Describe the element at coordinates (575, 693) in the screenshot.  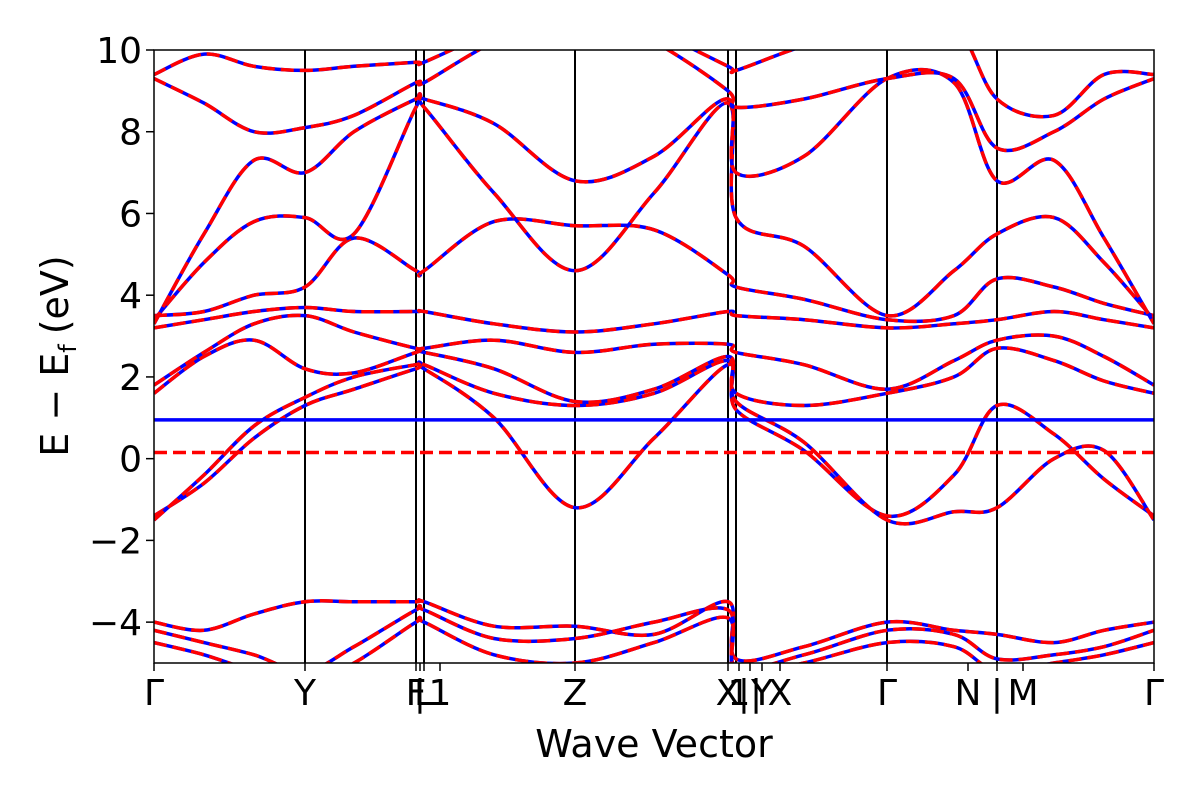
I see `x-tick-label: Z` at that location.